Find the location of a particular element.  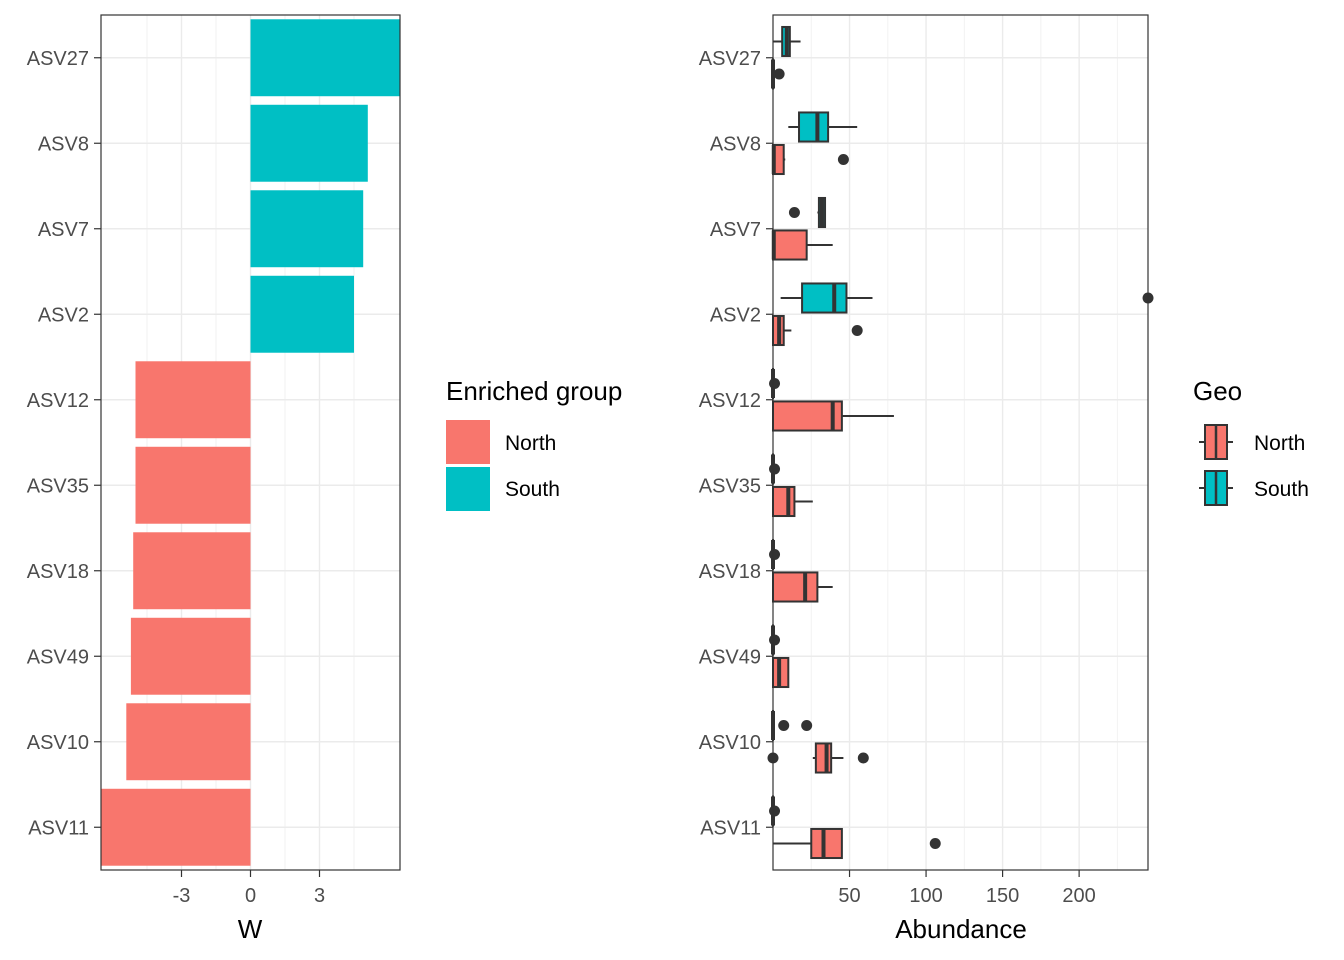

legend-label-north: North is located at coordinates (530, 443).